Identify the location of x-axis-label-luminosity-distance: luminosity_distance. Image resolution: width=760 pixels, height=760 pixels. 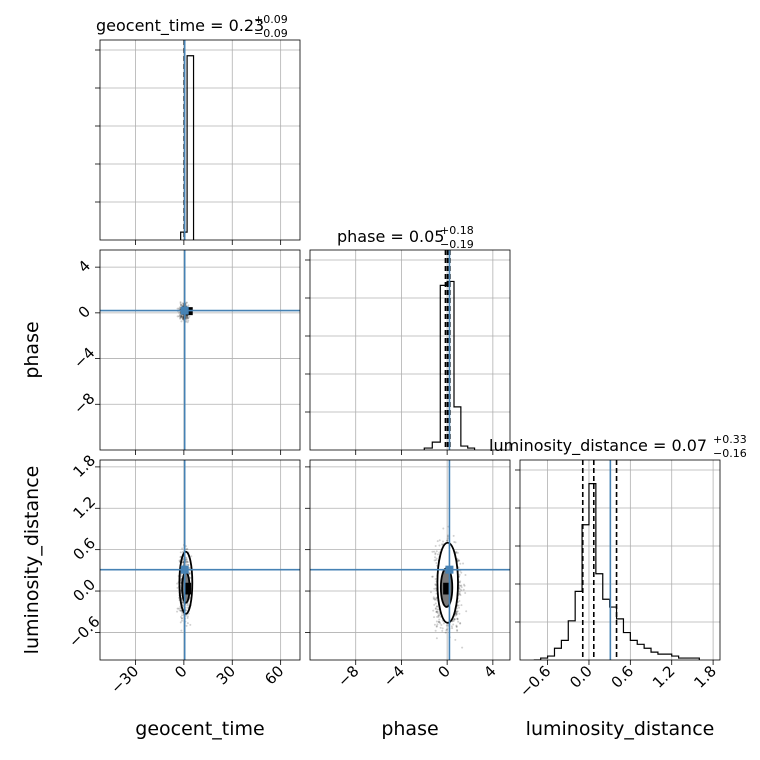
(620, 729).